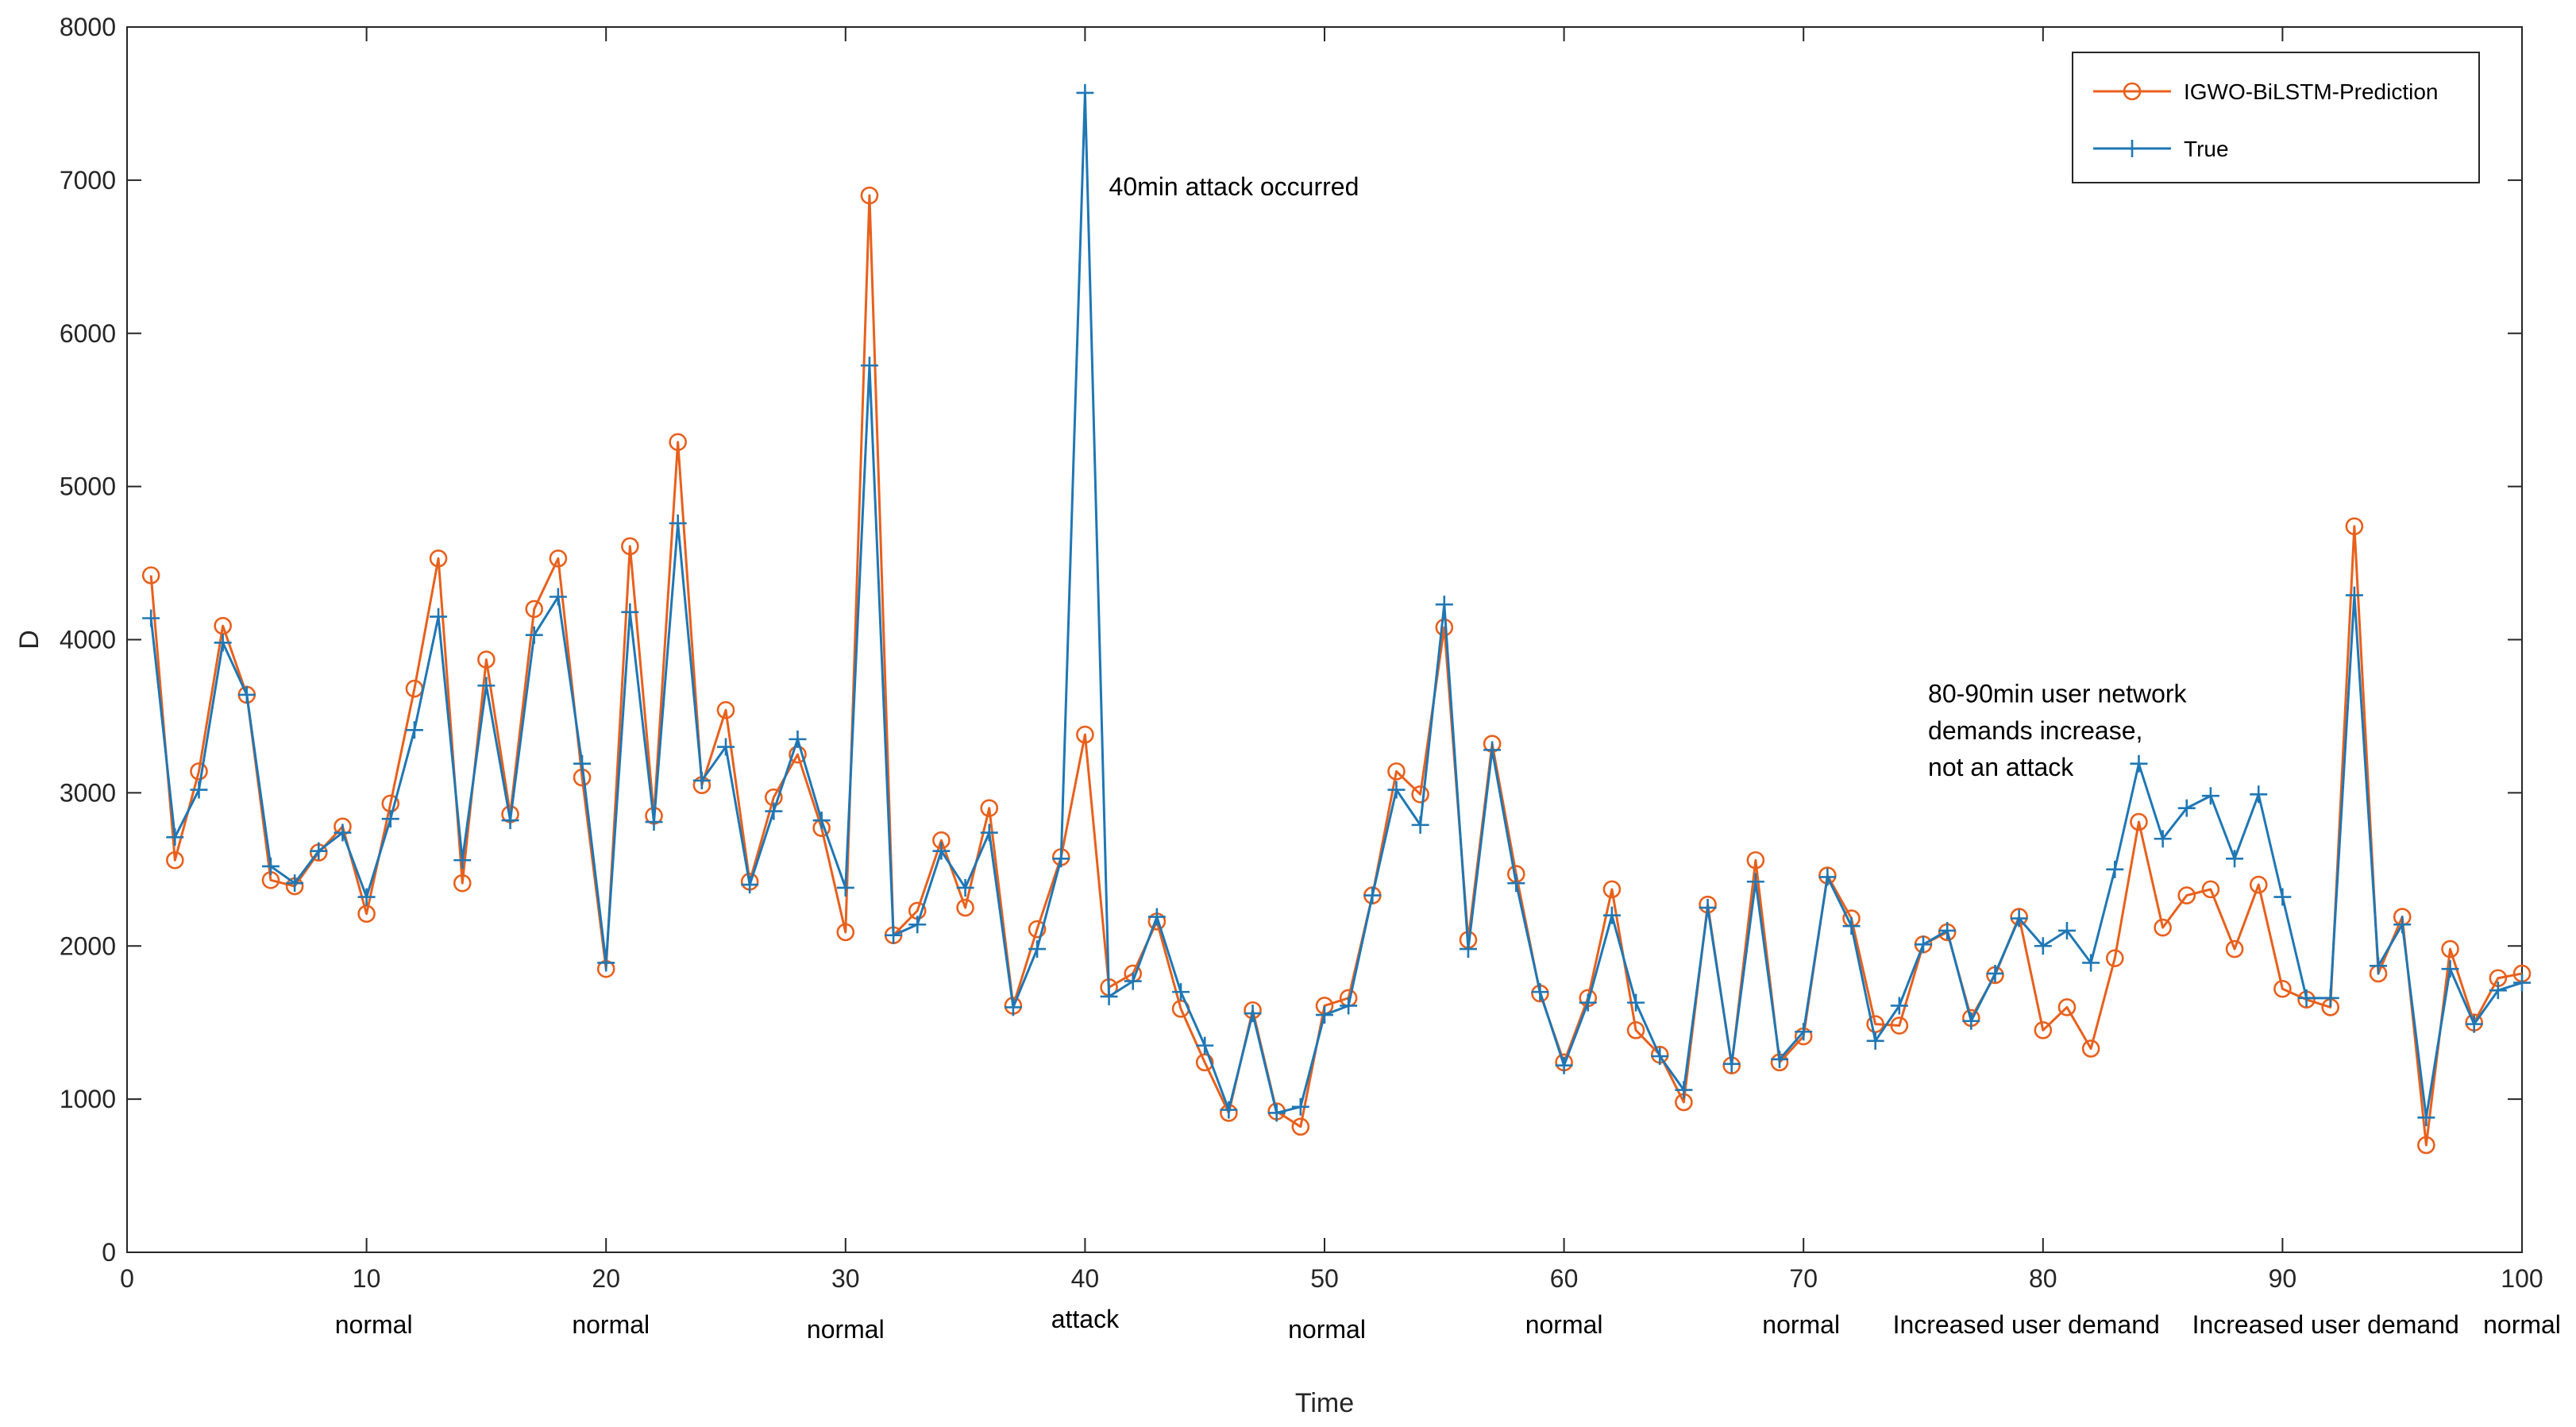 This screenshot has height=1427, width=2576. What do you see at coordinates (1085, 1319) in the screenshot?
I see `segment-label: attack` at bounding box center [1085, 1319].